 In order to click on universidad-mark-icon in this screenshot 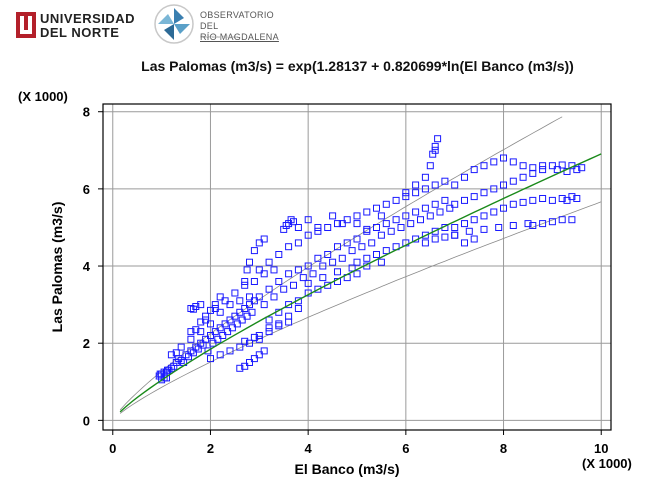, I will do `click(26, 25)`.